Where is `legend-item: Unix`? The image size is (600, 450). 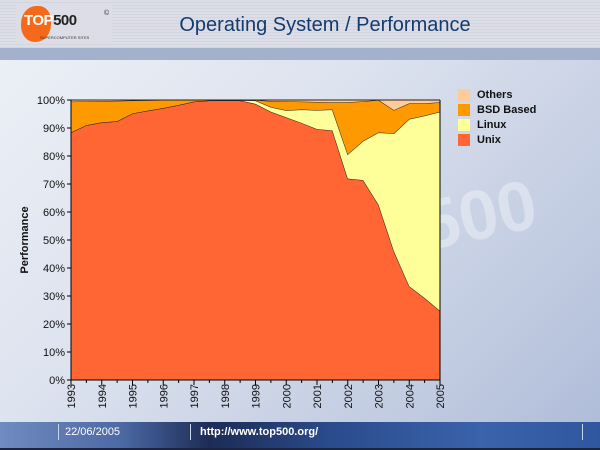
legend-item: Unix is located at coordinates (497, 139).